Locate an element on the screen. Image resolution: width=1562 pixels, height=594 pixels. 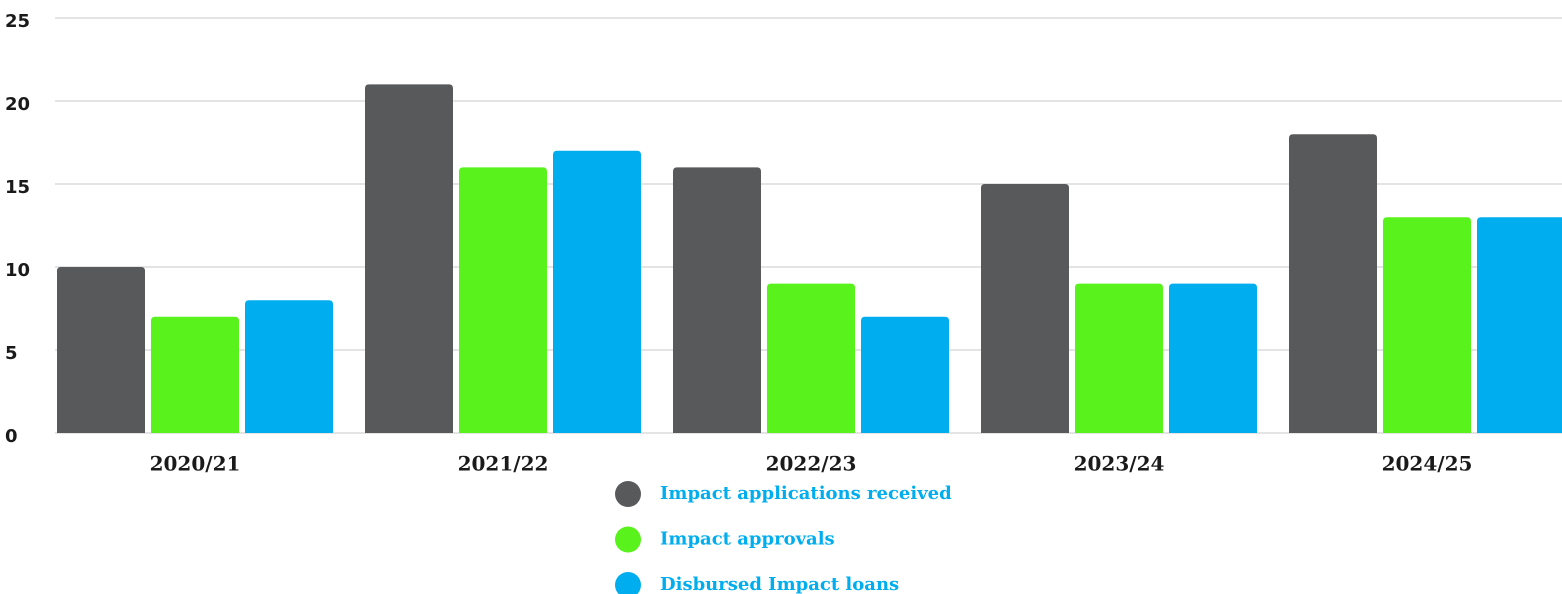
x-tick-label: 2020/21 is located at coordinates (195, 464).